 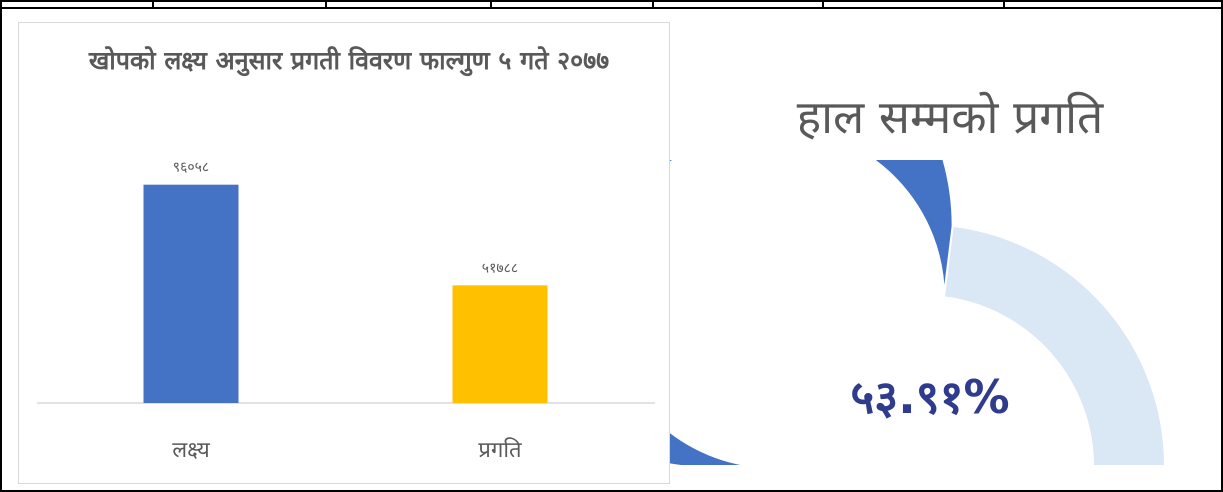 What do you see at coordinates (950, 117) in the screenshot?
I see `gauge-title: हाल सम्मको प्रगति` at bounding box center [950, 117].